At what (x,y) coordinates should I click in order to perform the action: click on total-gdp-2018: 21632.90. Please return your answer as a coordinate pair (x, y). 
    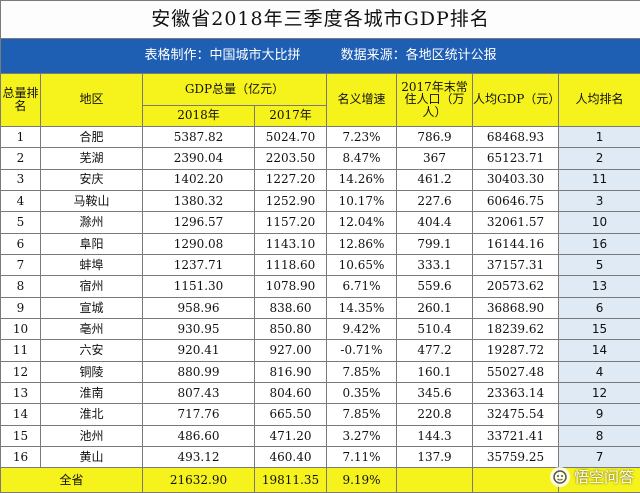
    Looking at the image, I should click on (198, 480).